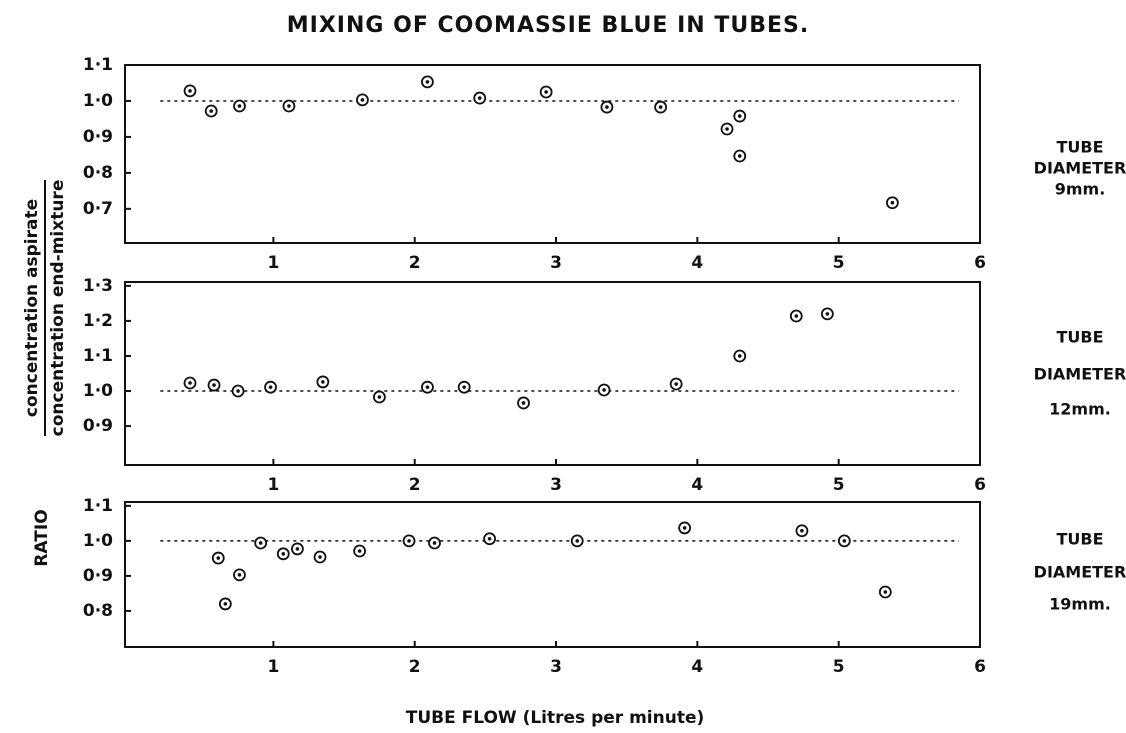  I want to click on x-tick-label: 1, so click(273, 667).